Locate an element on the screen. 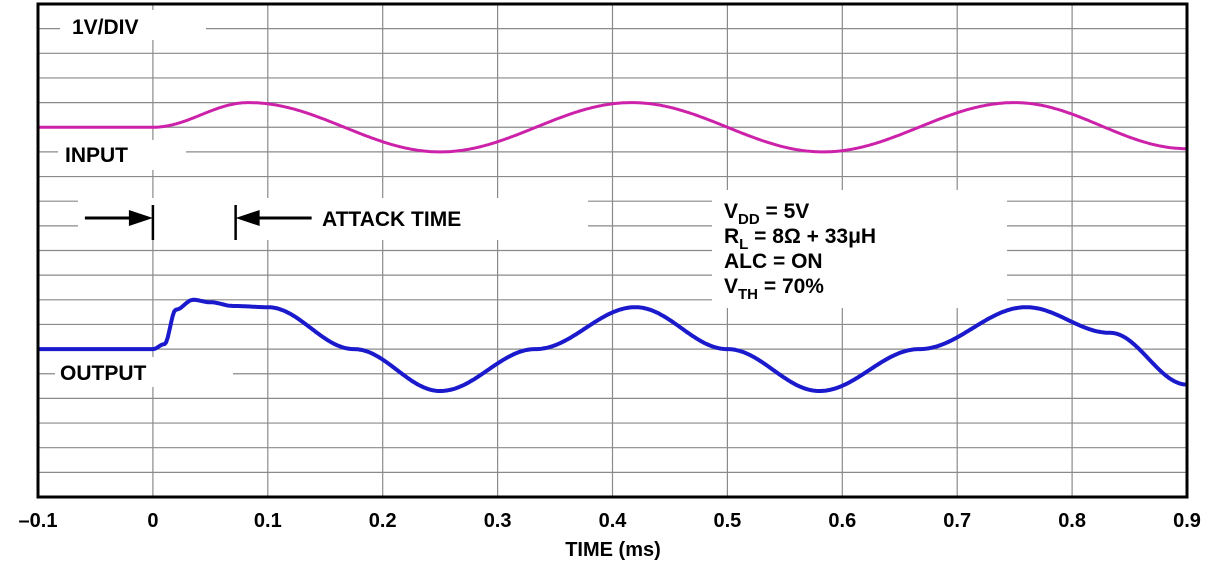 The width and height of the screenshot is (1215, 563). output-series-label: OUTPUT is located at coordinates (103, 373).